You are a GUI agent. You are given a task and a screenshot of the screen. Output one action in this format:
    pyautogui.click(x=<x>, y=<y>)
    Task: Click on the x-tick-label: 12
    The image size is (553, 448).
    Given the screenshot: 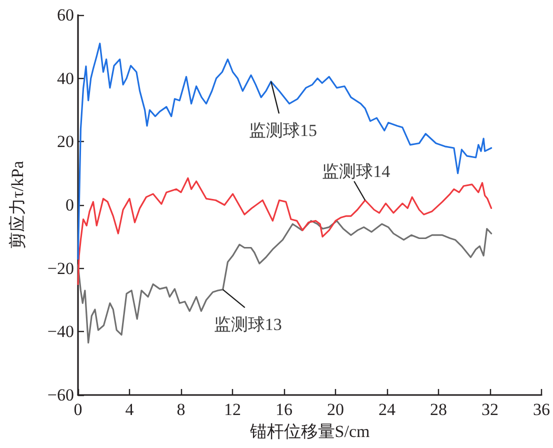 What is the action you would take?
    pyautogui.click(x=232, y=409)
    